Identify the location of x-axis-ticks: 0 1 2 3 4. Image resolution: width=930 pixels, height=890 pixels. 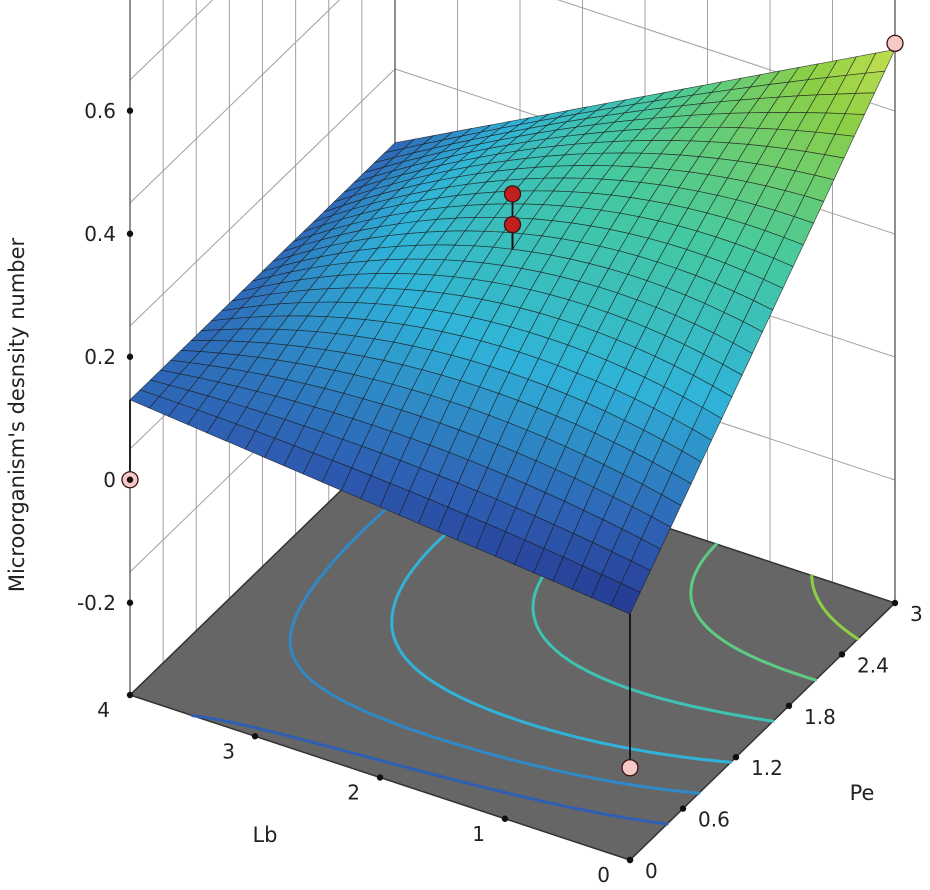
(365, 789).